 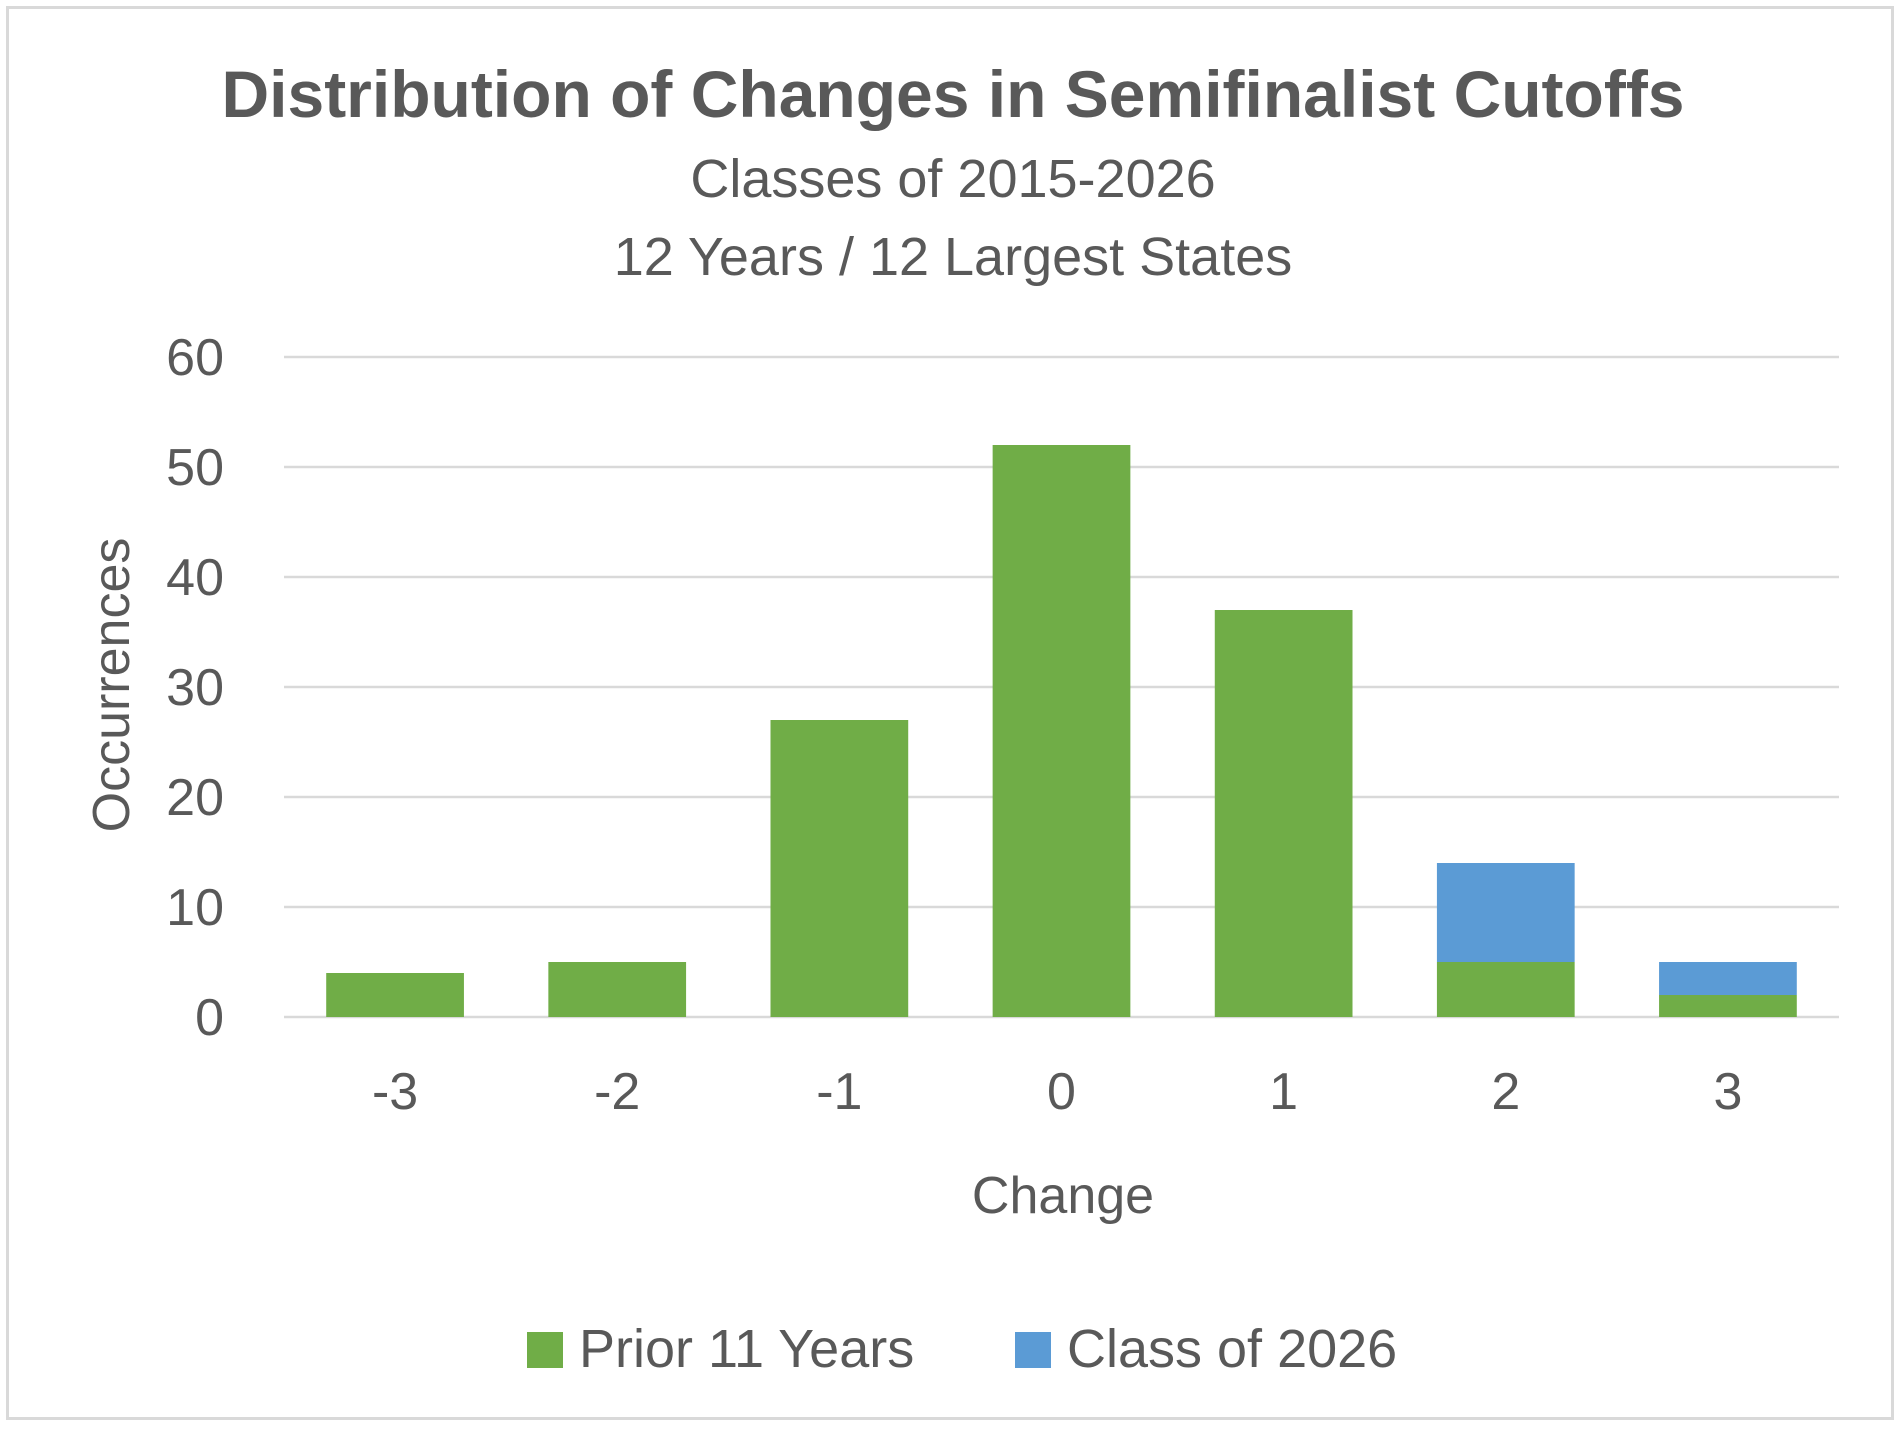 What do you see at coordinates (1061, 1092) in the screenshot?
I see `x-tick-label-0: 0` at bounding box center [1061, 1092].